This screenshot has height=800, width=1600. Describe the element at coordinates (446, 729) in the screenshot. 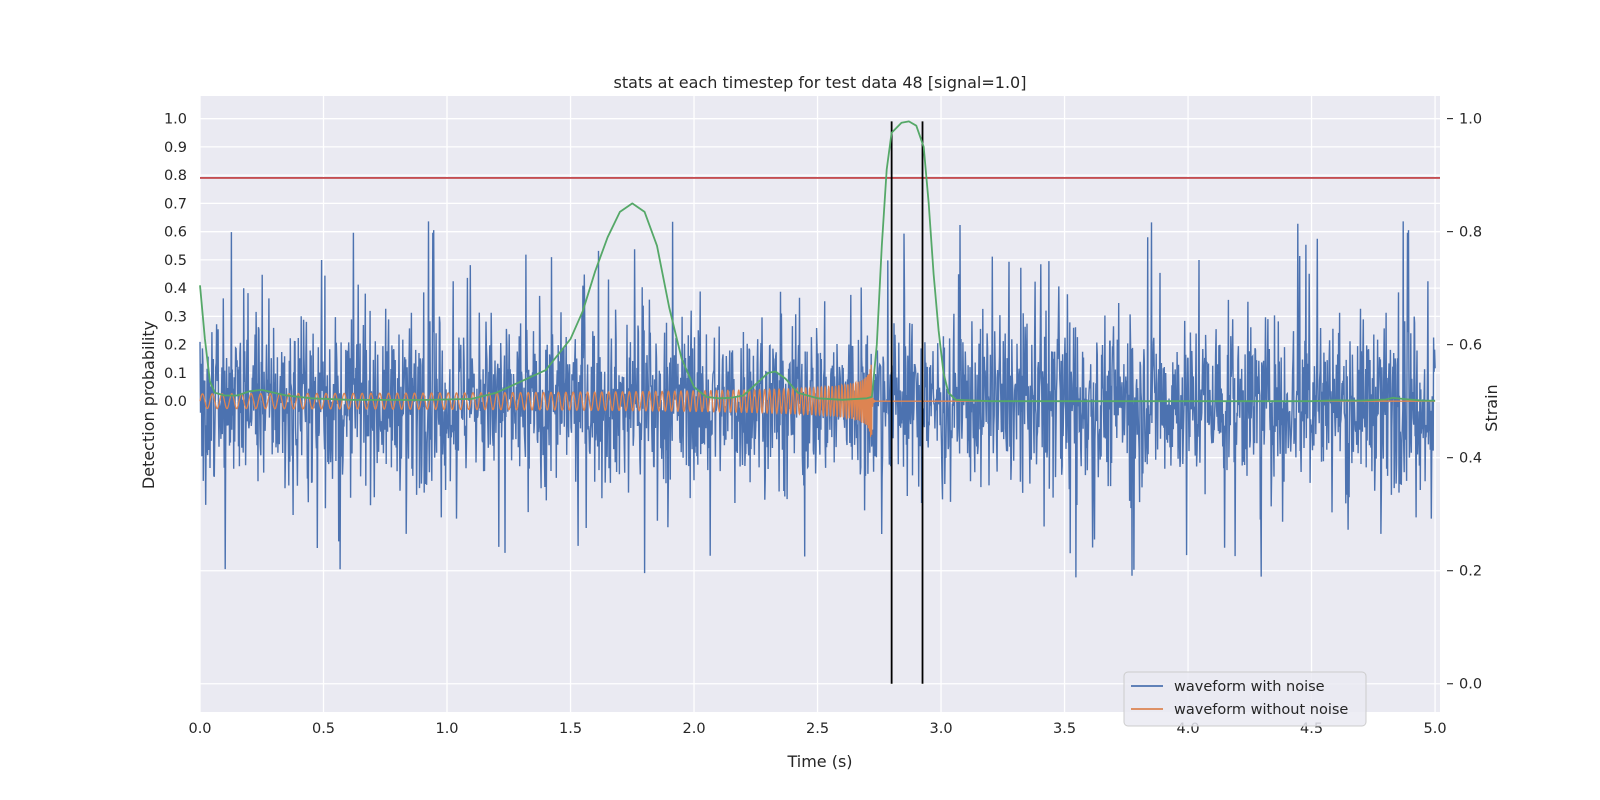

I see `x-tick-label: 1.0` at that location.